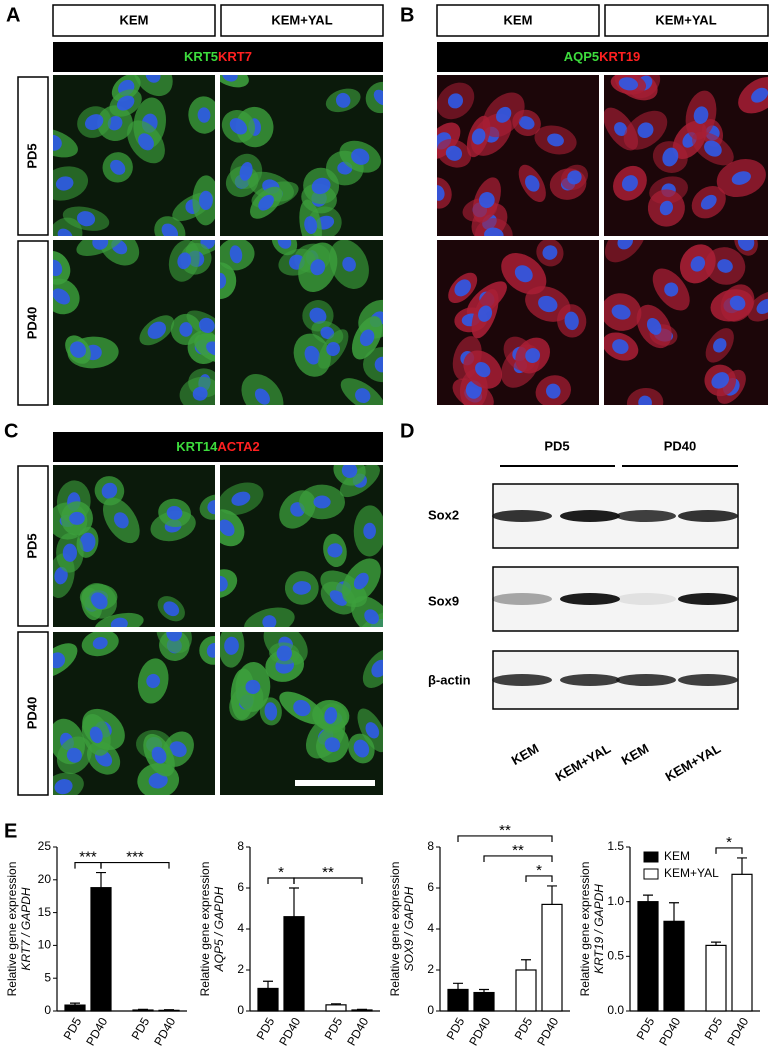 The height and width of the screenshot is (1049, 777). Describe the element at coordinates (134, 19) in the screenshot. I see `column-header: KEM` at that location.